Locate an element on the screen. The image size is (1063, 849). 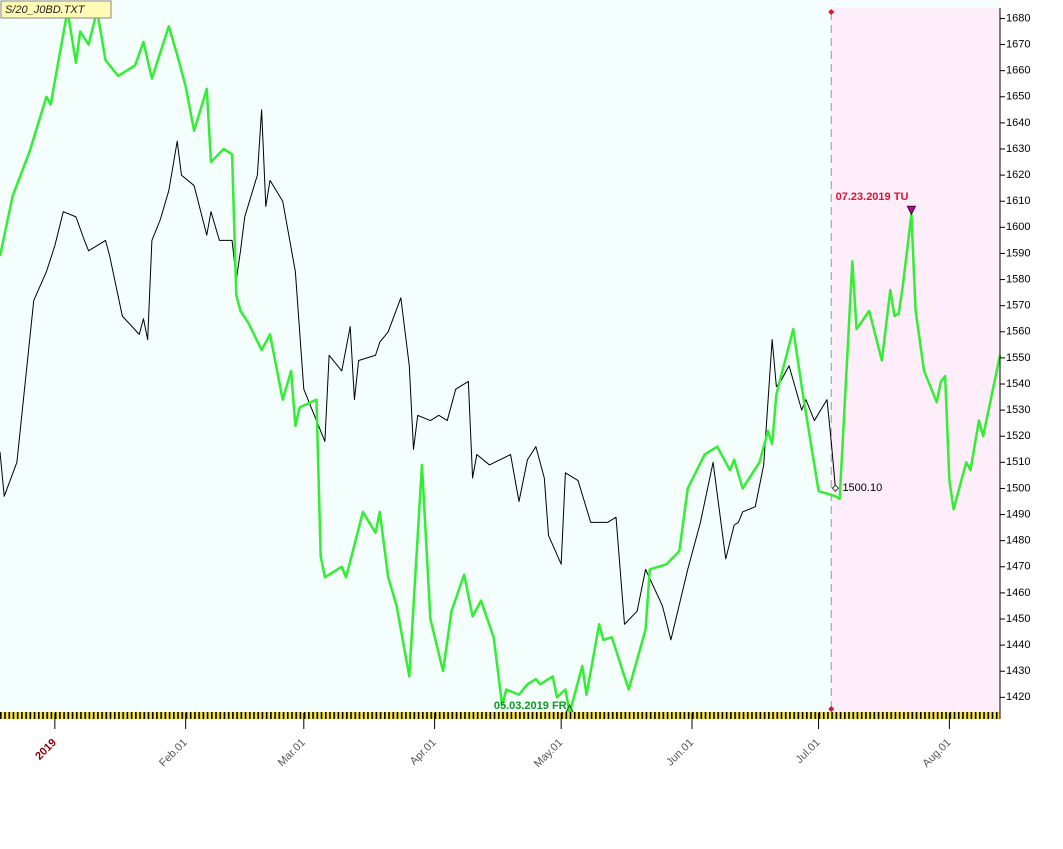
y-tick-label: 1620 is located at coordinates (1018, 175).